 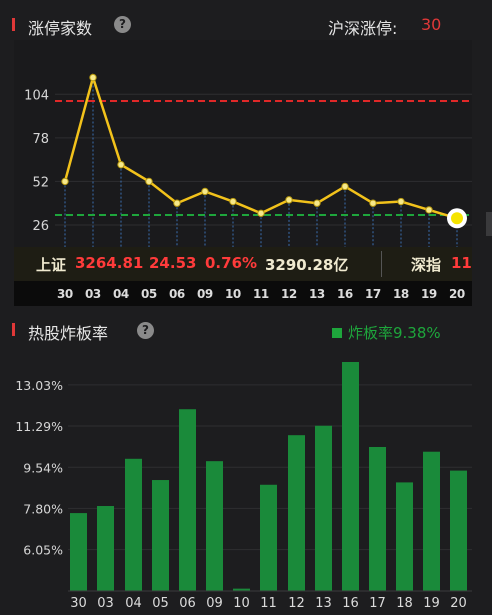 What do you see at coordinates (51, 265) in the screenshot?
I see `sh-index-label: 上证` at bounding box center [51, 265].